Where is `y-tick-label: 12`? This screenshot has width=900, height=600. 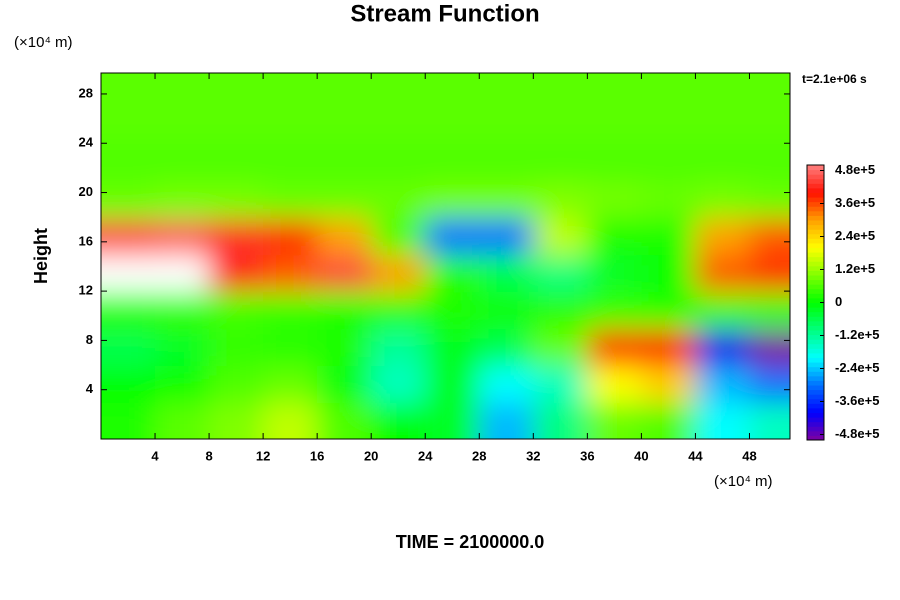
y-tick-label: 12 is located at coordinates (86, 290).